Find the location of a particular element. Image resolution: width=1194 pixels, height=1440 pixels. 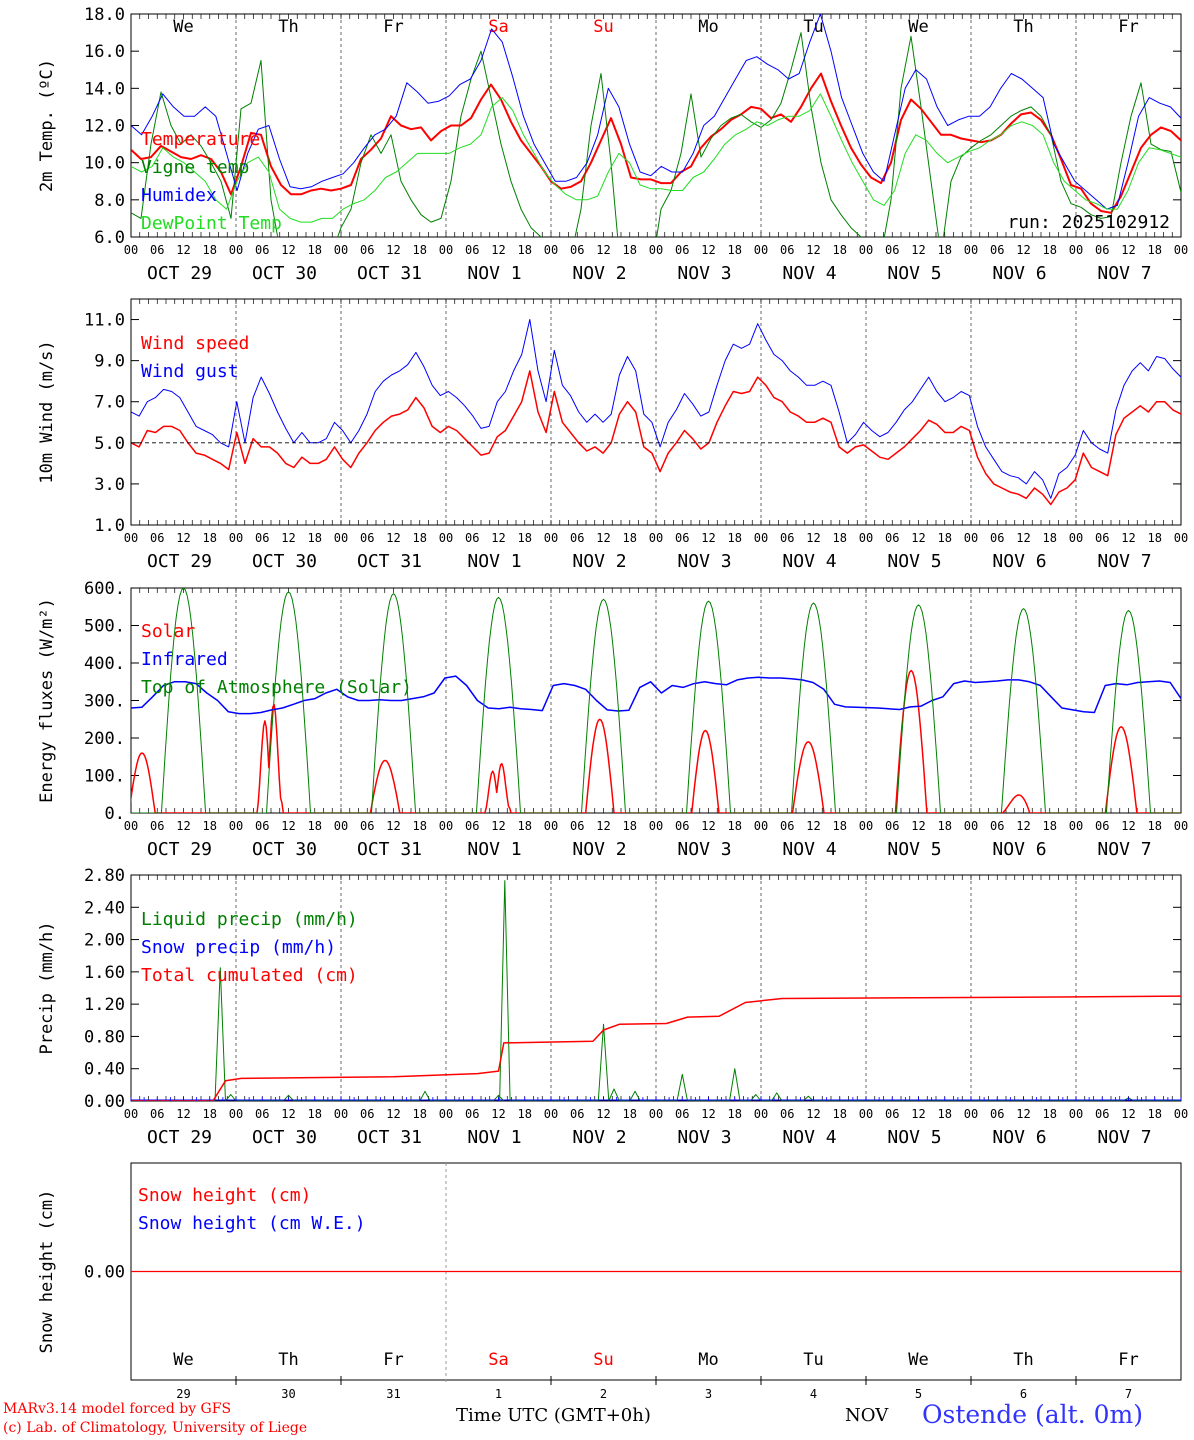

date-label: NOV 5 is located at coordinates (914, 1137).